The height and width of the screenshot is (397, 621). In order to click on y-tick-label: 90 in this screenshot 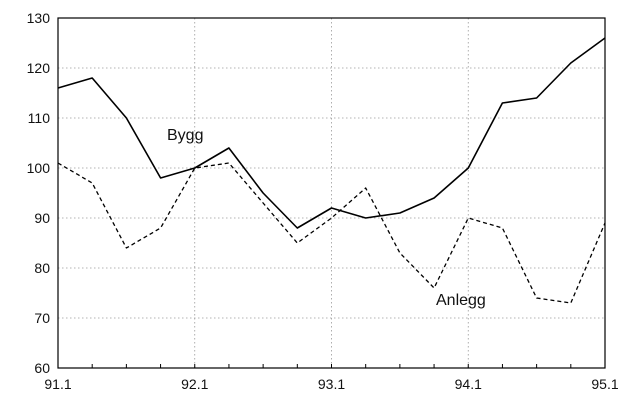, I will do `click(42, 218)`.